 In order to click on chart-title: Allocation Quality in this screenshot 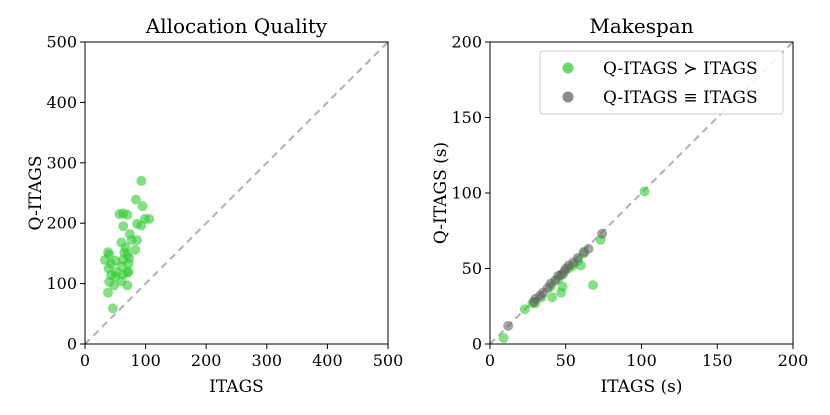, I will do `click(236, 26)`.